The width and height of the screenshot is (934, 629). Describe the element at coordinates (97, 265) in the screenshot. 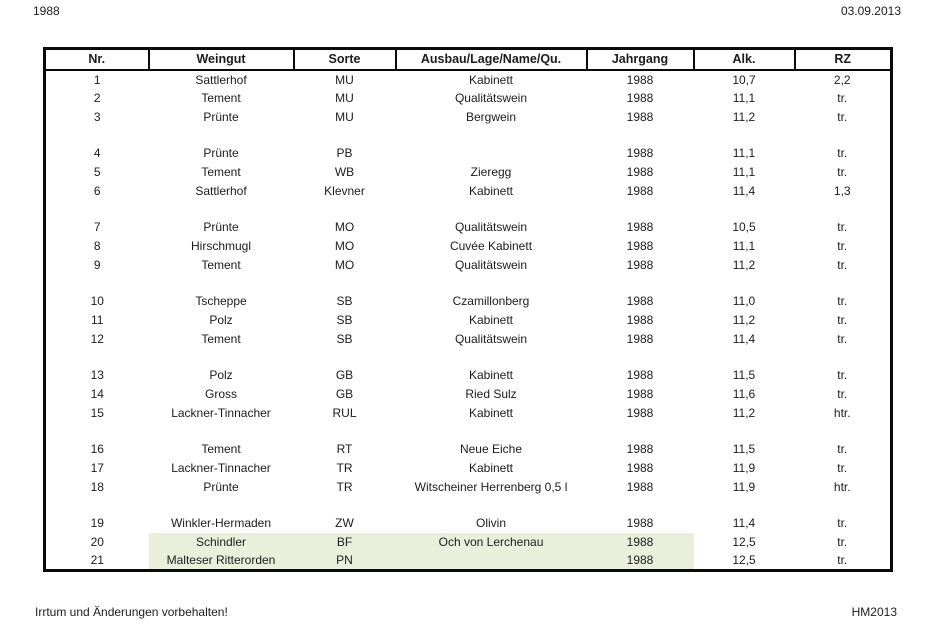

I see `cell-nr: 9` at that location.